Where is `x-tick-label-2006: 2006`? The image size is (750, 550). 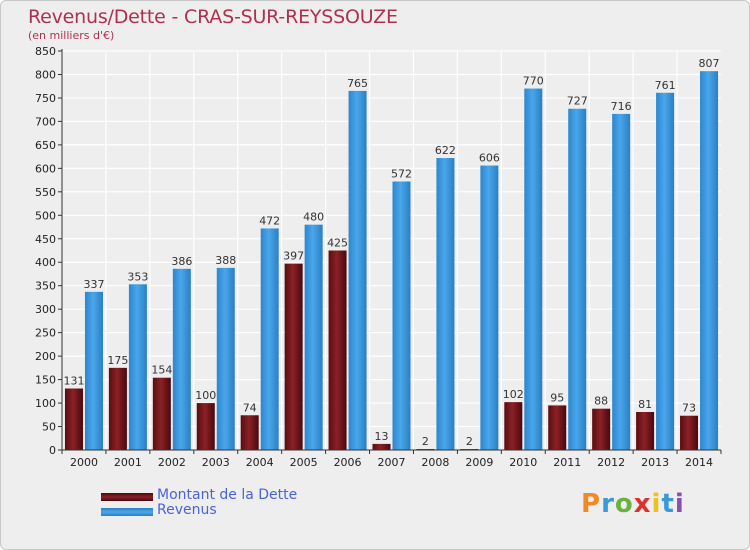
x-tick-label-2006: 2006 is located at coordinates (348, 462).